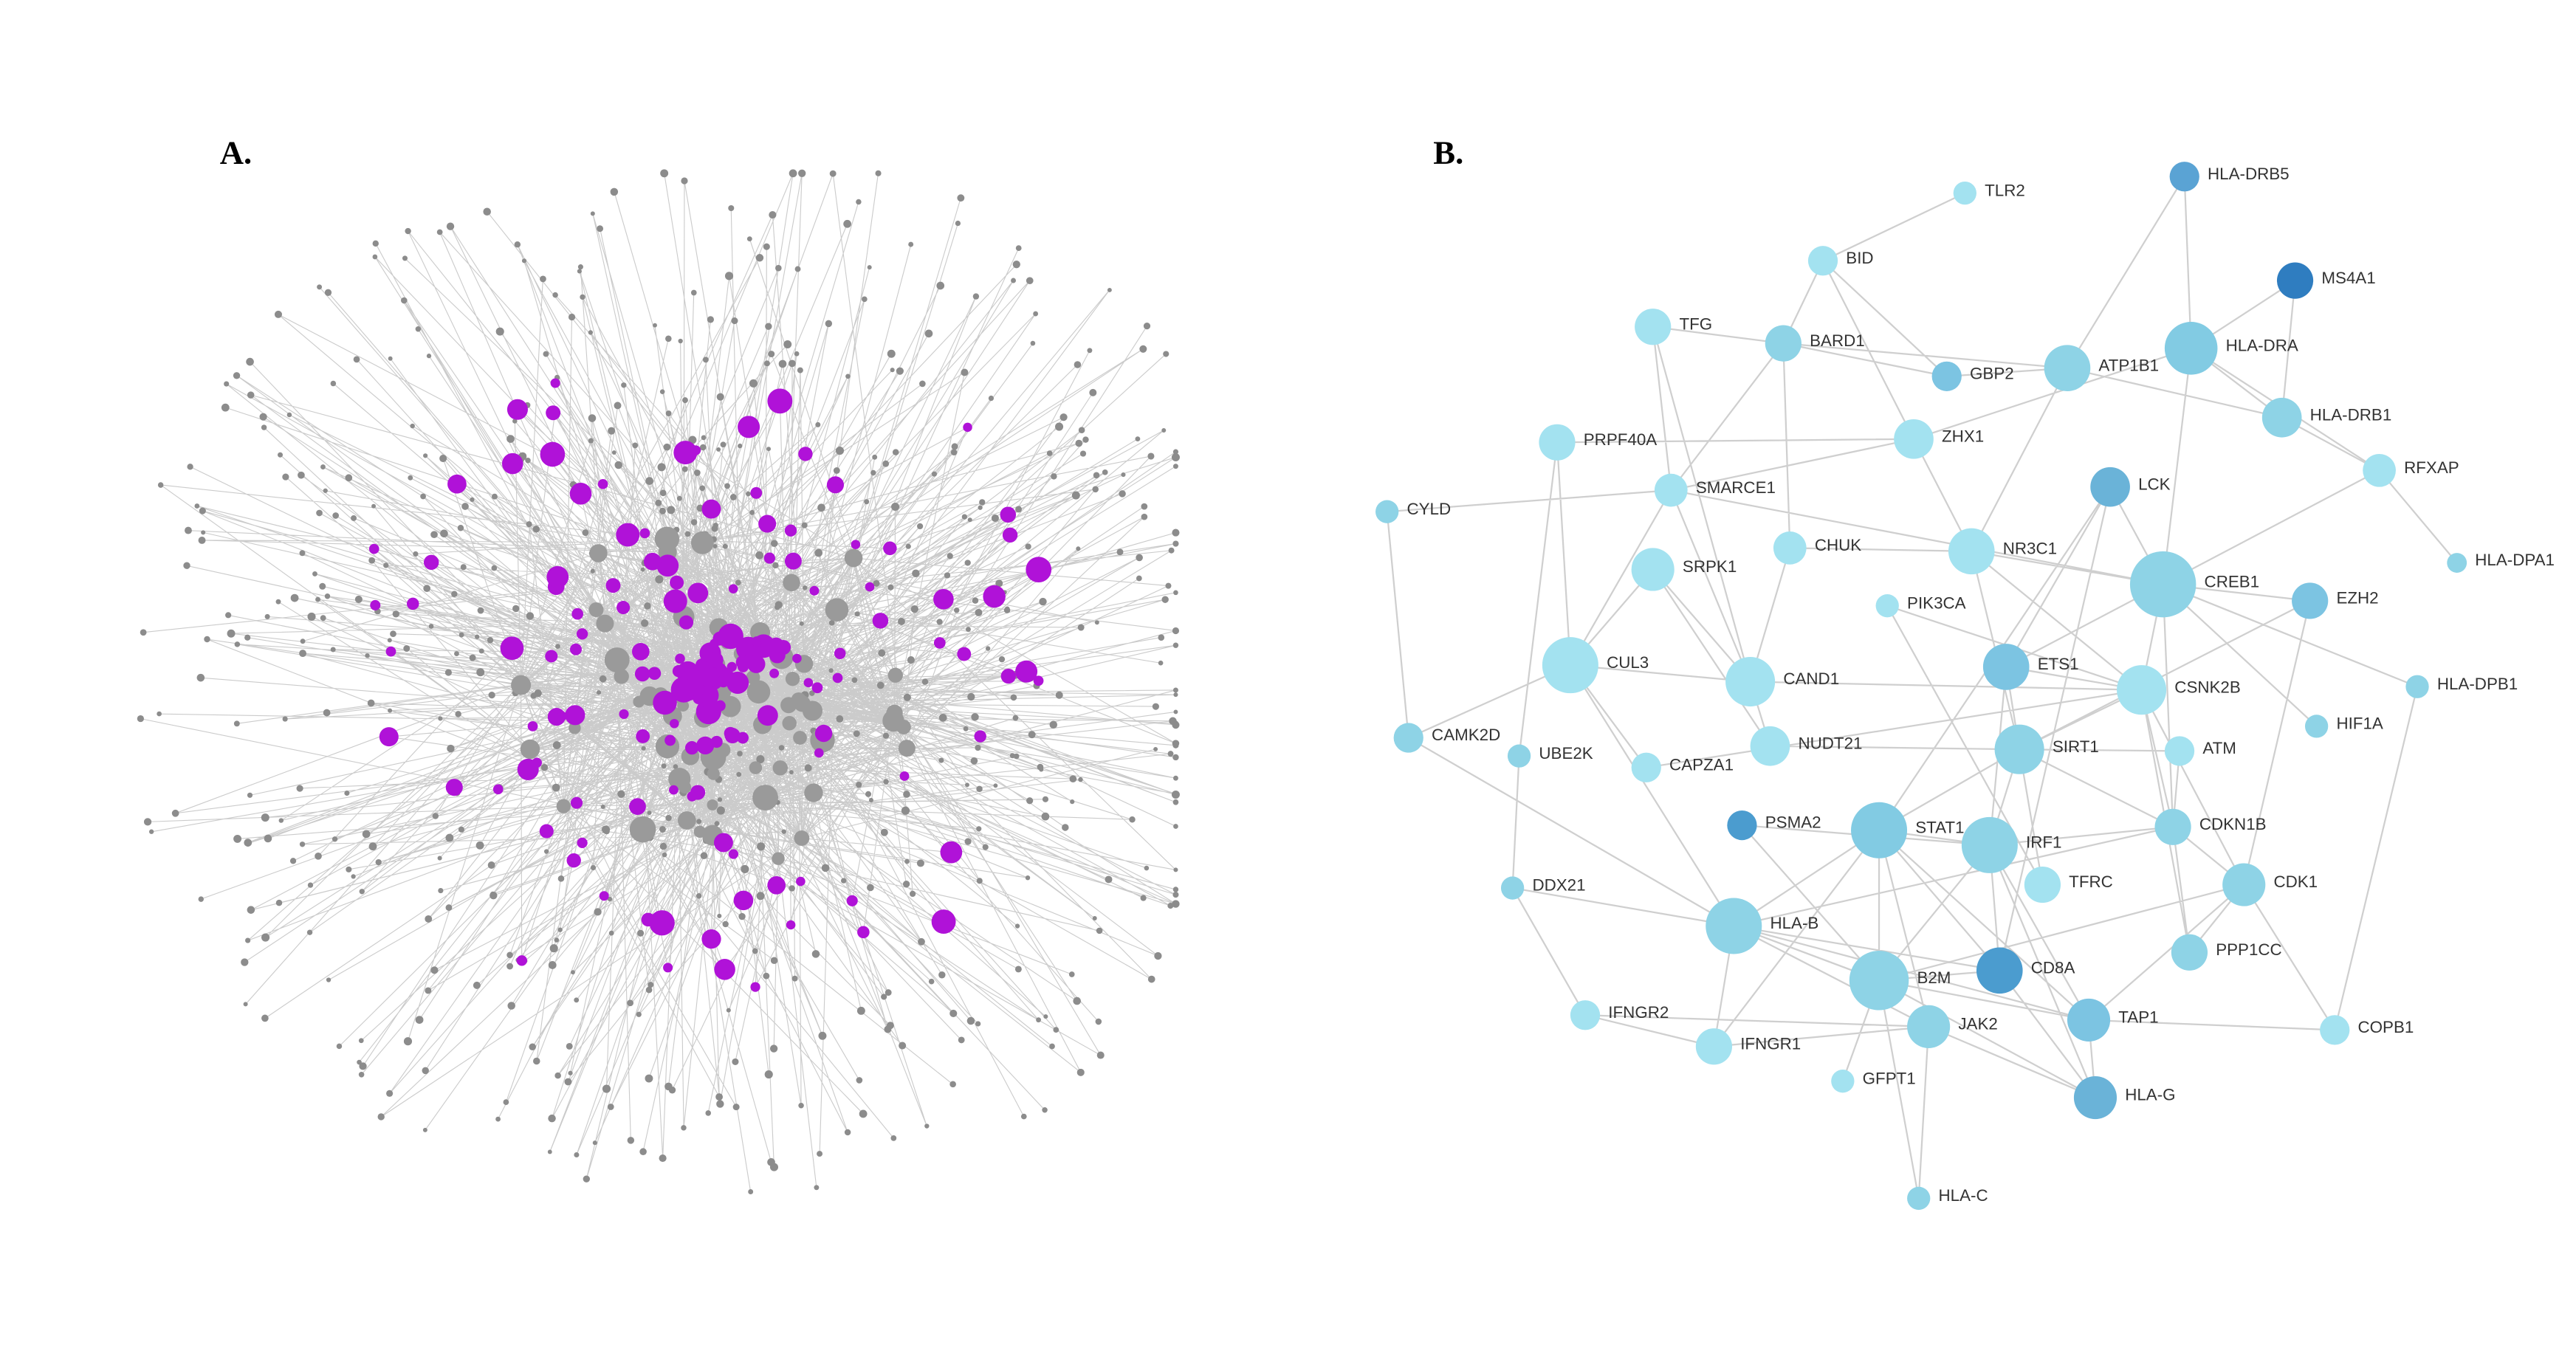 This screenshot has width=2576, height=1370. Describe the element at coordinates (1939, 827) in the screenshot. I see `node-label: STAT1` at that location.